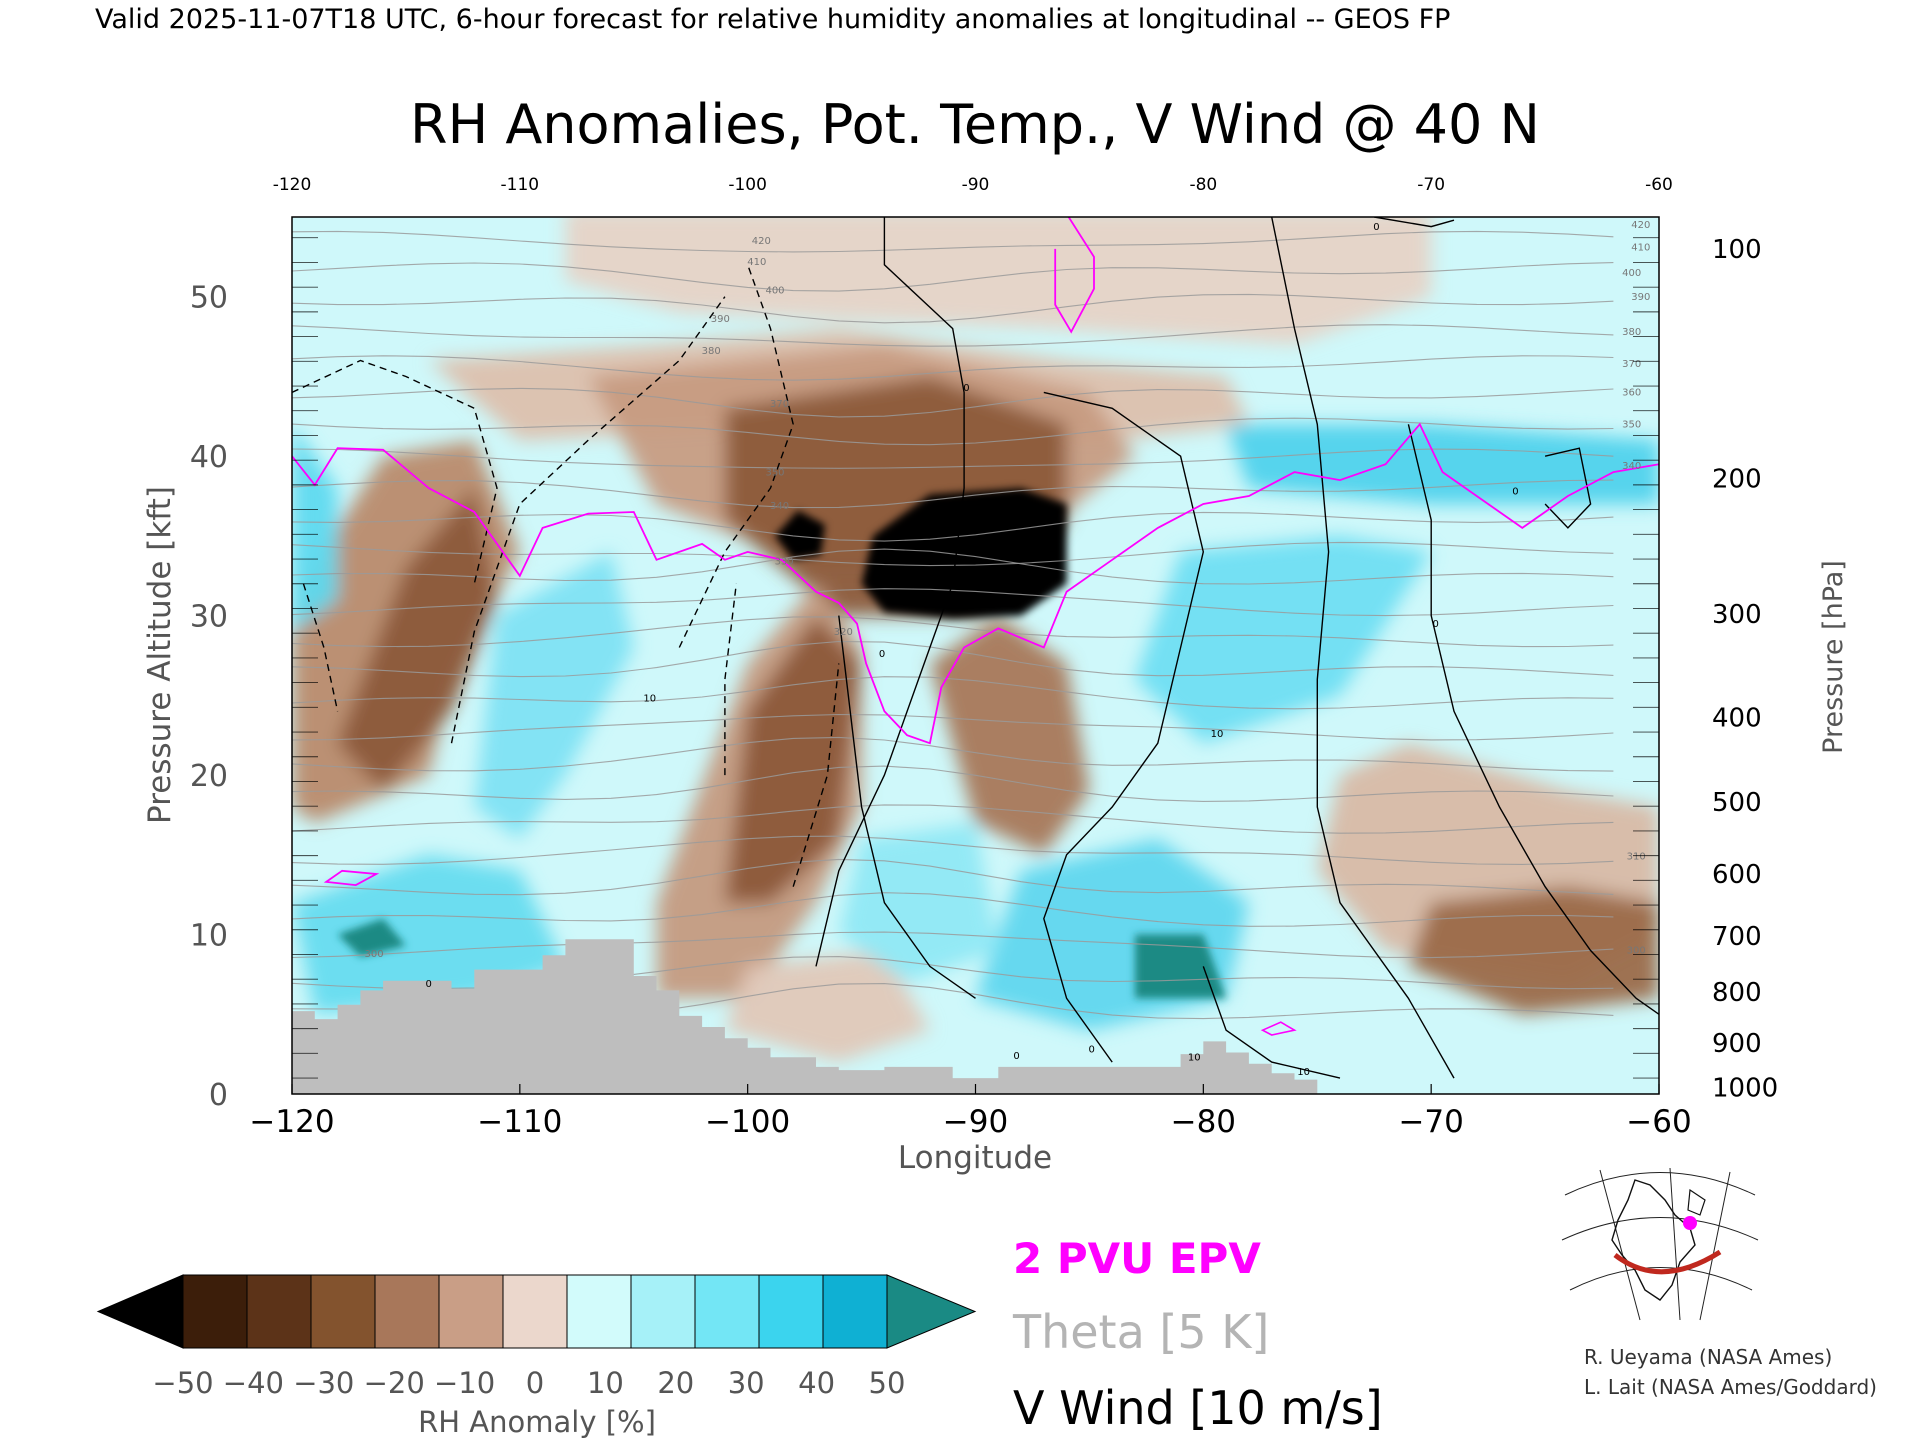 This screenshot has height=1440, width=1920. I want to click on theta-label-14: 370, so click(779, 404).